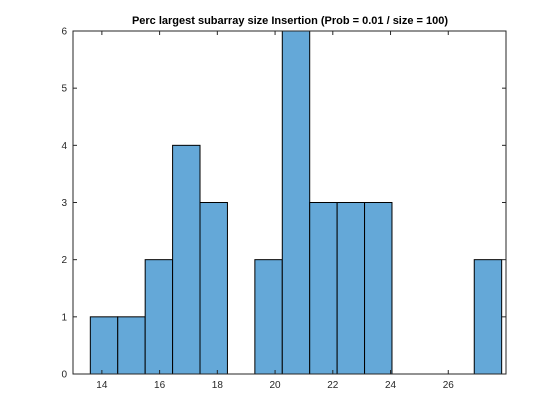  What do you see at coordinates (449, 385) in the screenshot?
I see `x-tick-label-6: 26` at bounding box center [449, 385].